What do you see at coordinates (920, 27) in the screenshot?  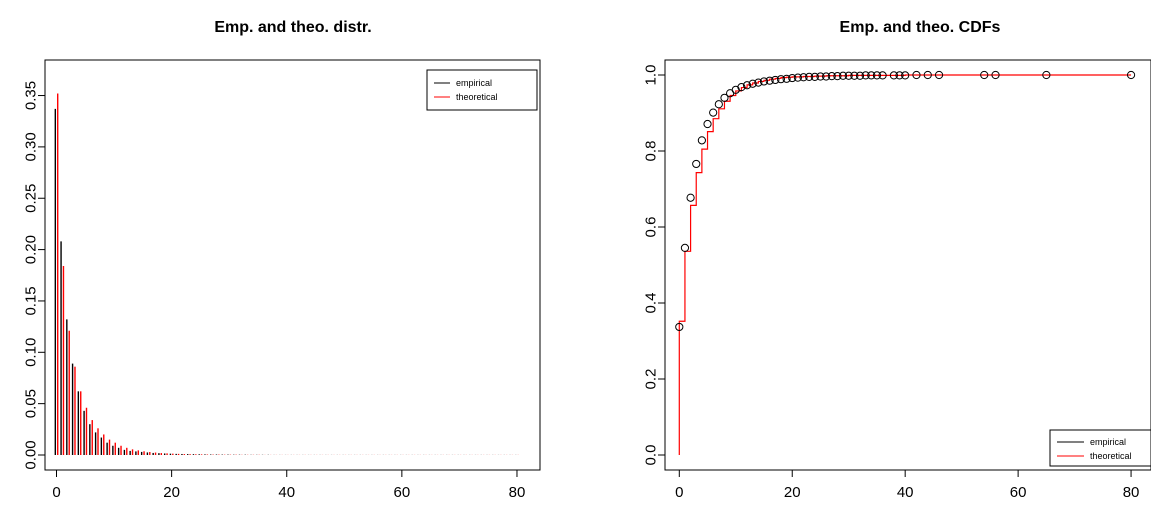 I see `cdf-chart-title: Emp. and theo. CDFs` at bounding box center [920, 27].